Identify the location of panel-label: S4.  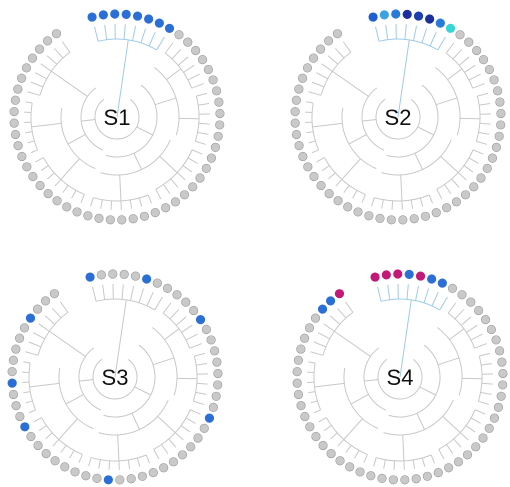
(400, 377).